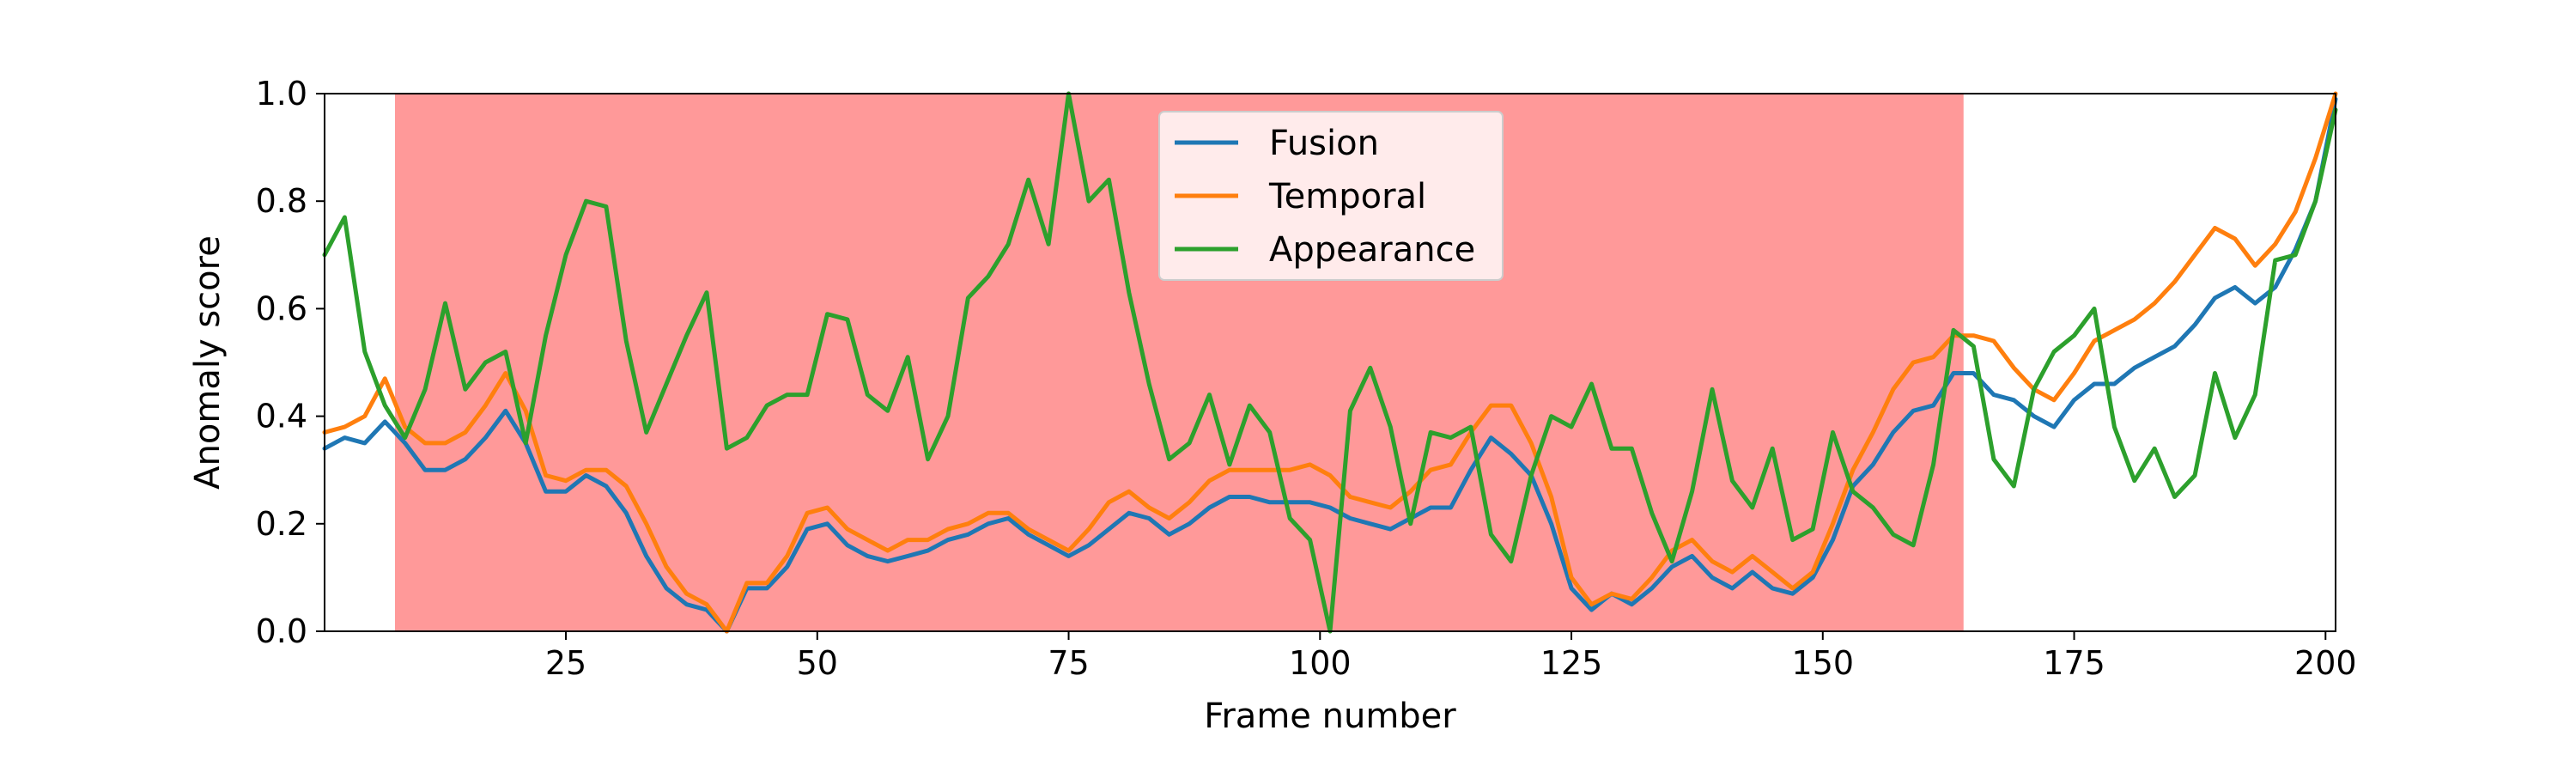 This screenshot has width=2576, height=773. What do you see at coordinates (281, 201) in the screenshot?
I see `y-tick-label: 0.8` at bounding box center [281, 201].